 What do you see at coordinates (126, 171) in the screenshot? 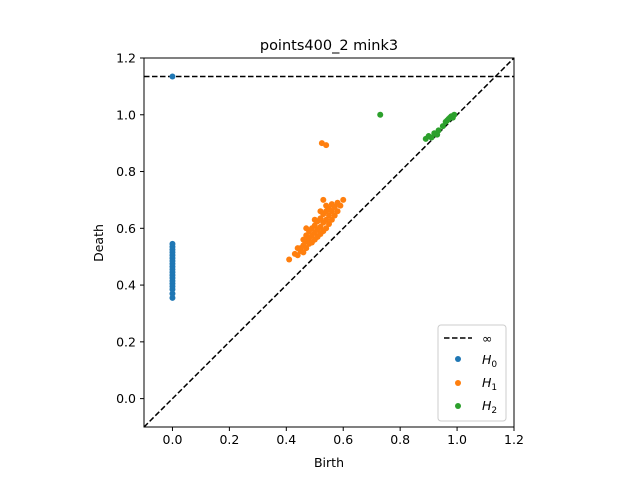
I see `y-tick-label: 0.8` at bounding box center [126, 171].